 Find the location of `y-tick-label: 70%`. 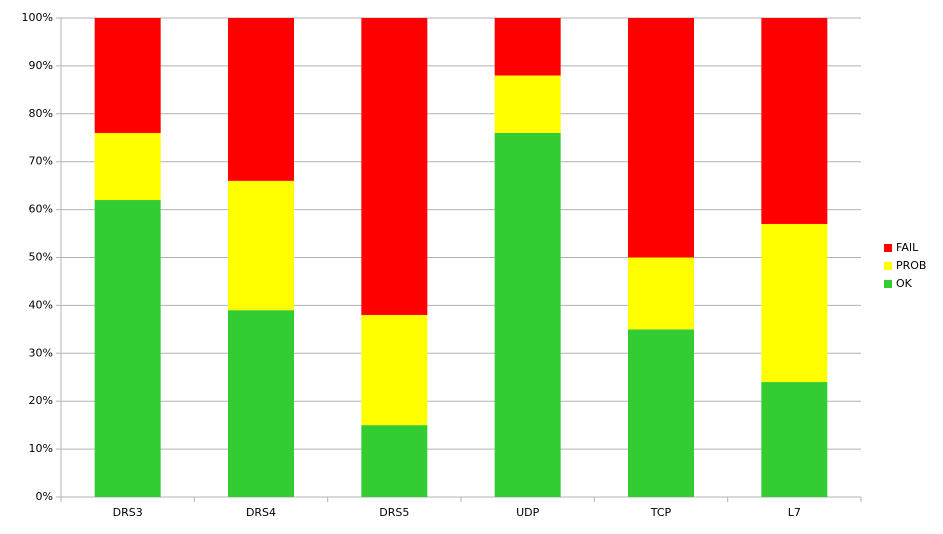

y-tick-label: 70% is located at coordinates (41, 161).